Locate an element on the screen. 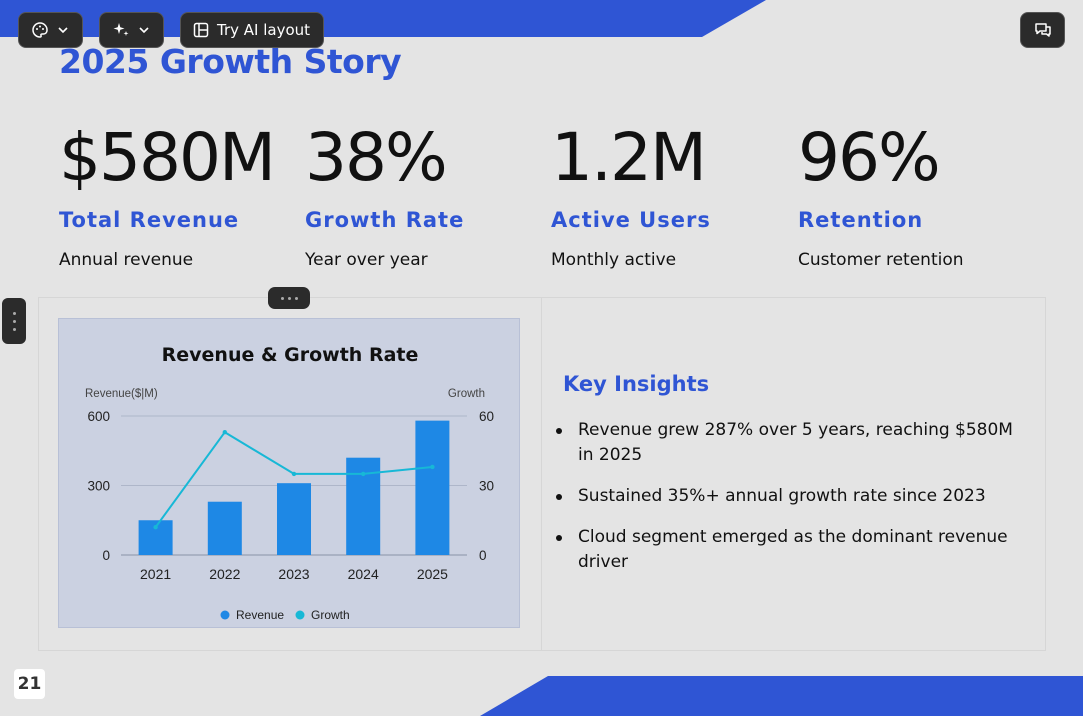 The width and height of the screenshot is (1083, 716). bottom-accent-band is located at coordinates (781, 696).